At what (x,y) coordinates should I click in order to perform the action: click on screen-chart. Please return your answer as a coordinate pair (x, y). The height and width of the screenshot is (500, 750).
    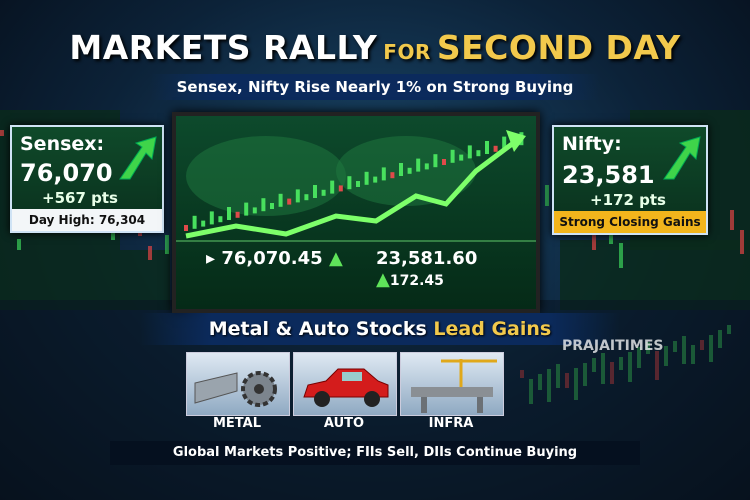
    Looking at the image, I should click on (356, 186).